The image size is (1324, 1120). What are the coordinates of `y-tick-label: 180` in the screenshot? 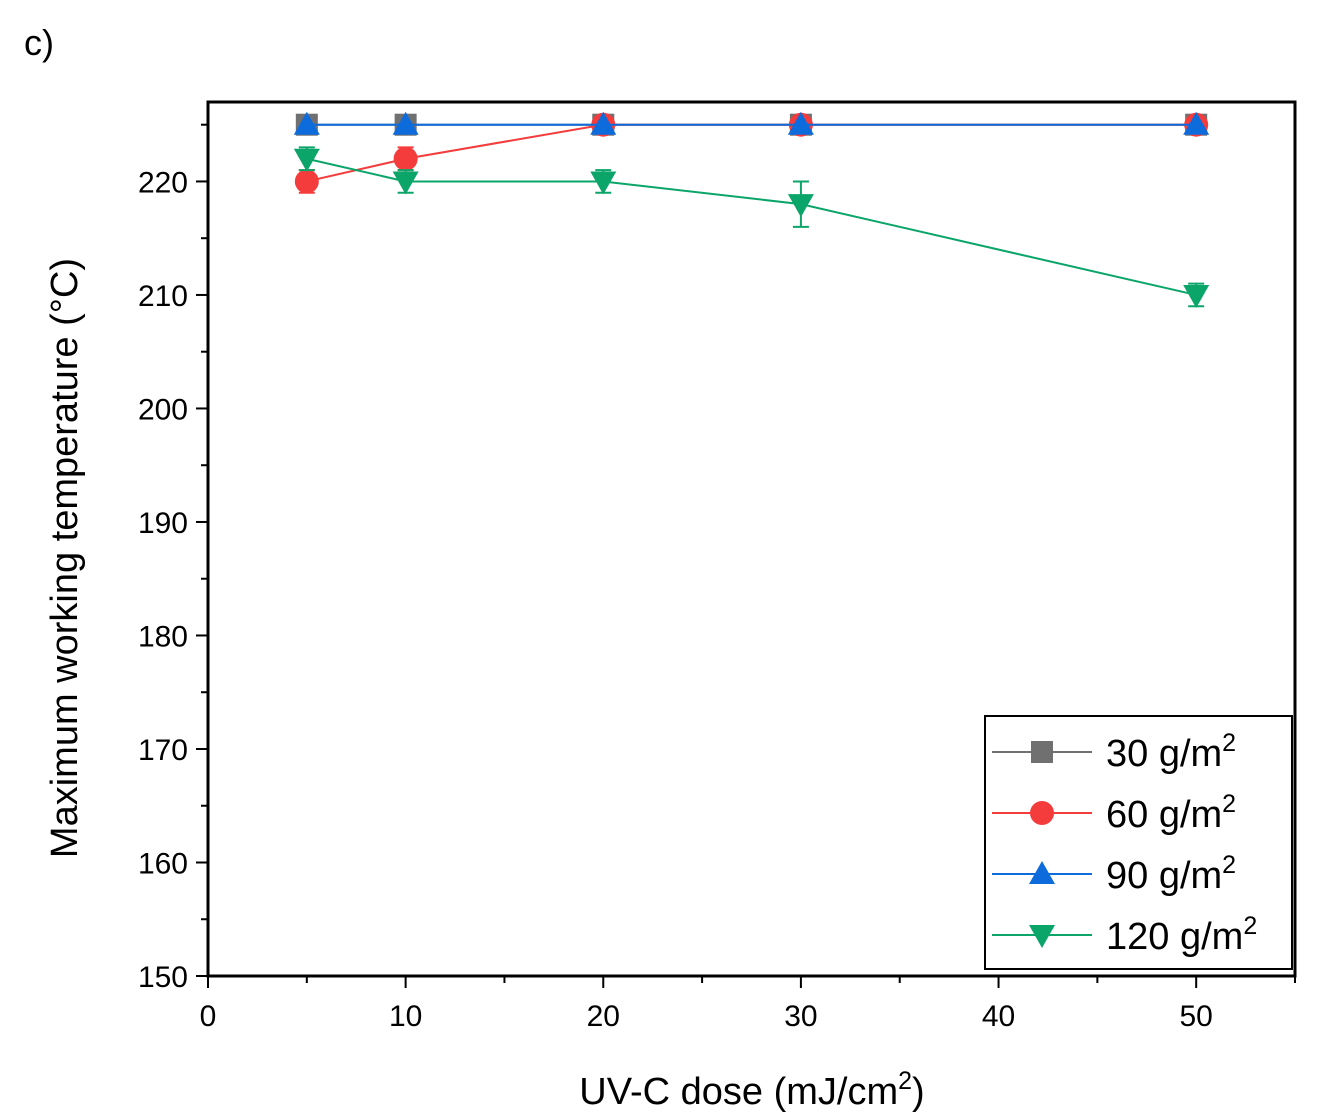 It's located at (163, 636).